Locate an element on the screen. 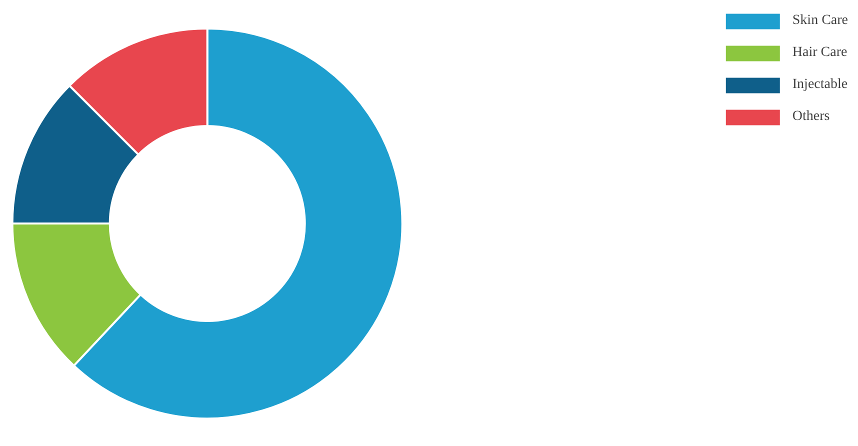 The width and height of the screenshot is (858, 446). legend-label: Others is located at coordinates (811, 117).